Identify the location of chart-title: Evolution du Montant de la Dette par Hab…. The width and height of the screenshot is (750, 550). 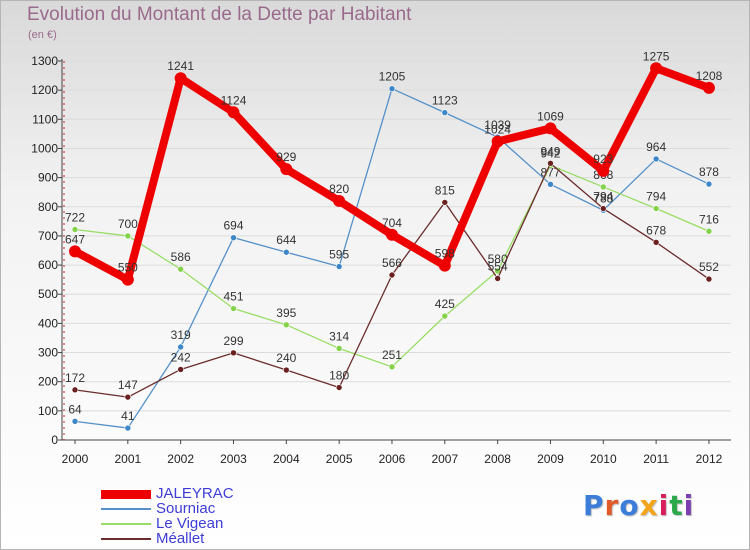
(219, 14).